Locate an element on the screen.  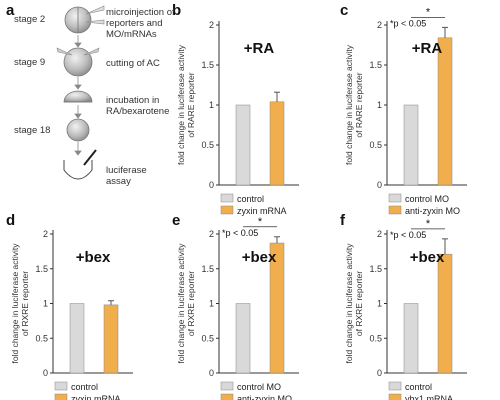
panel-letter-e: e is located at coordinates (176, 220).